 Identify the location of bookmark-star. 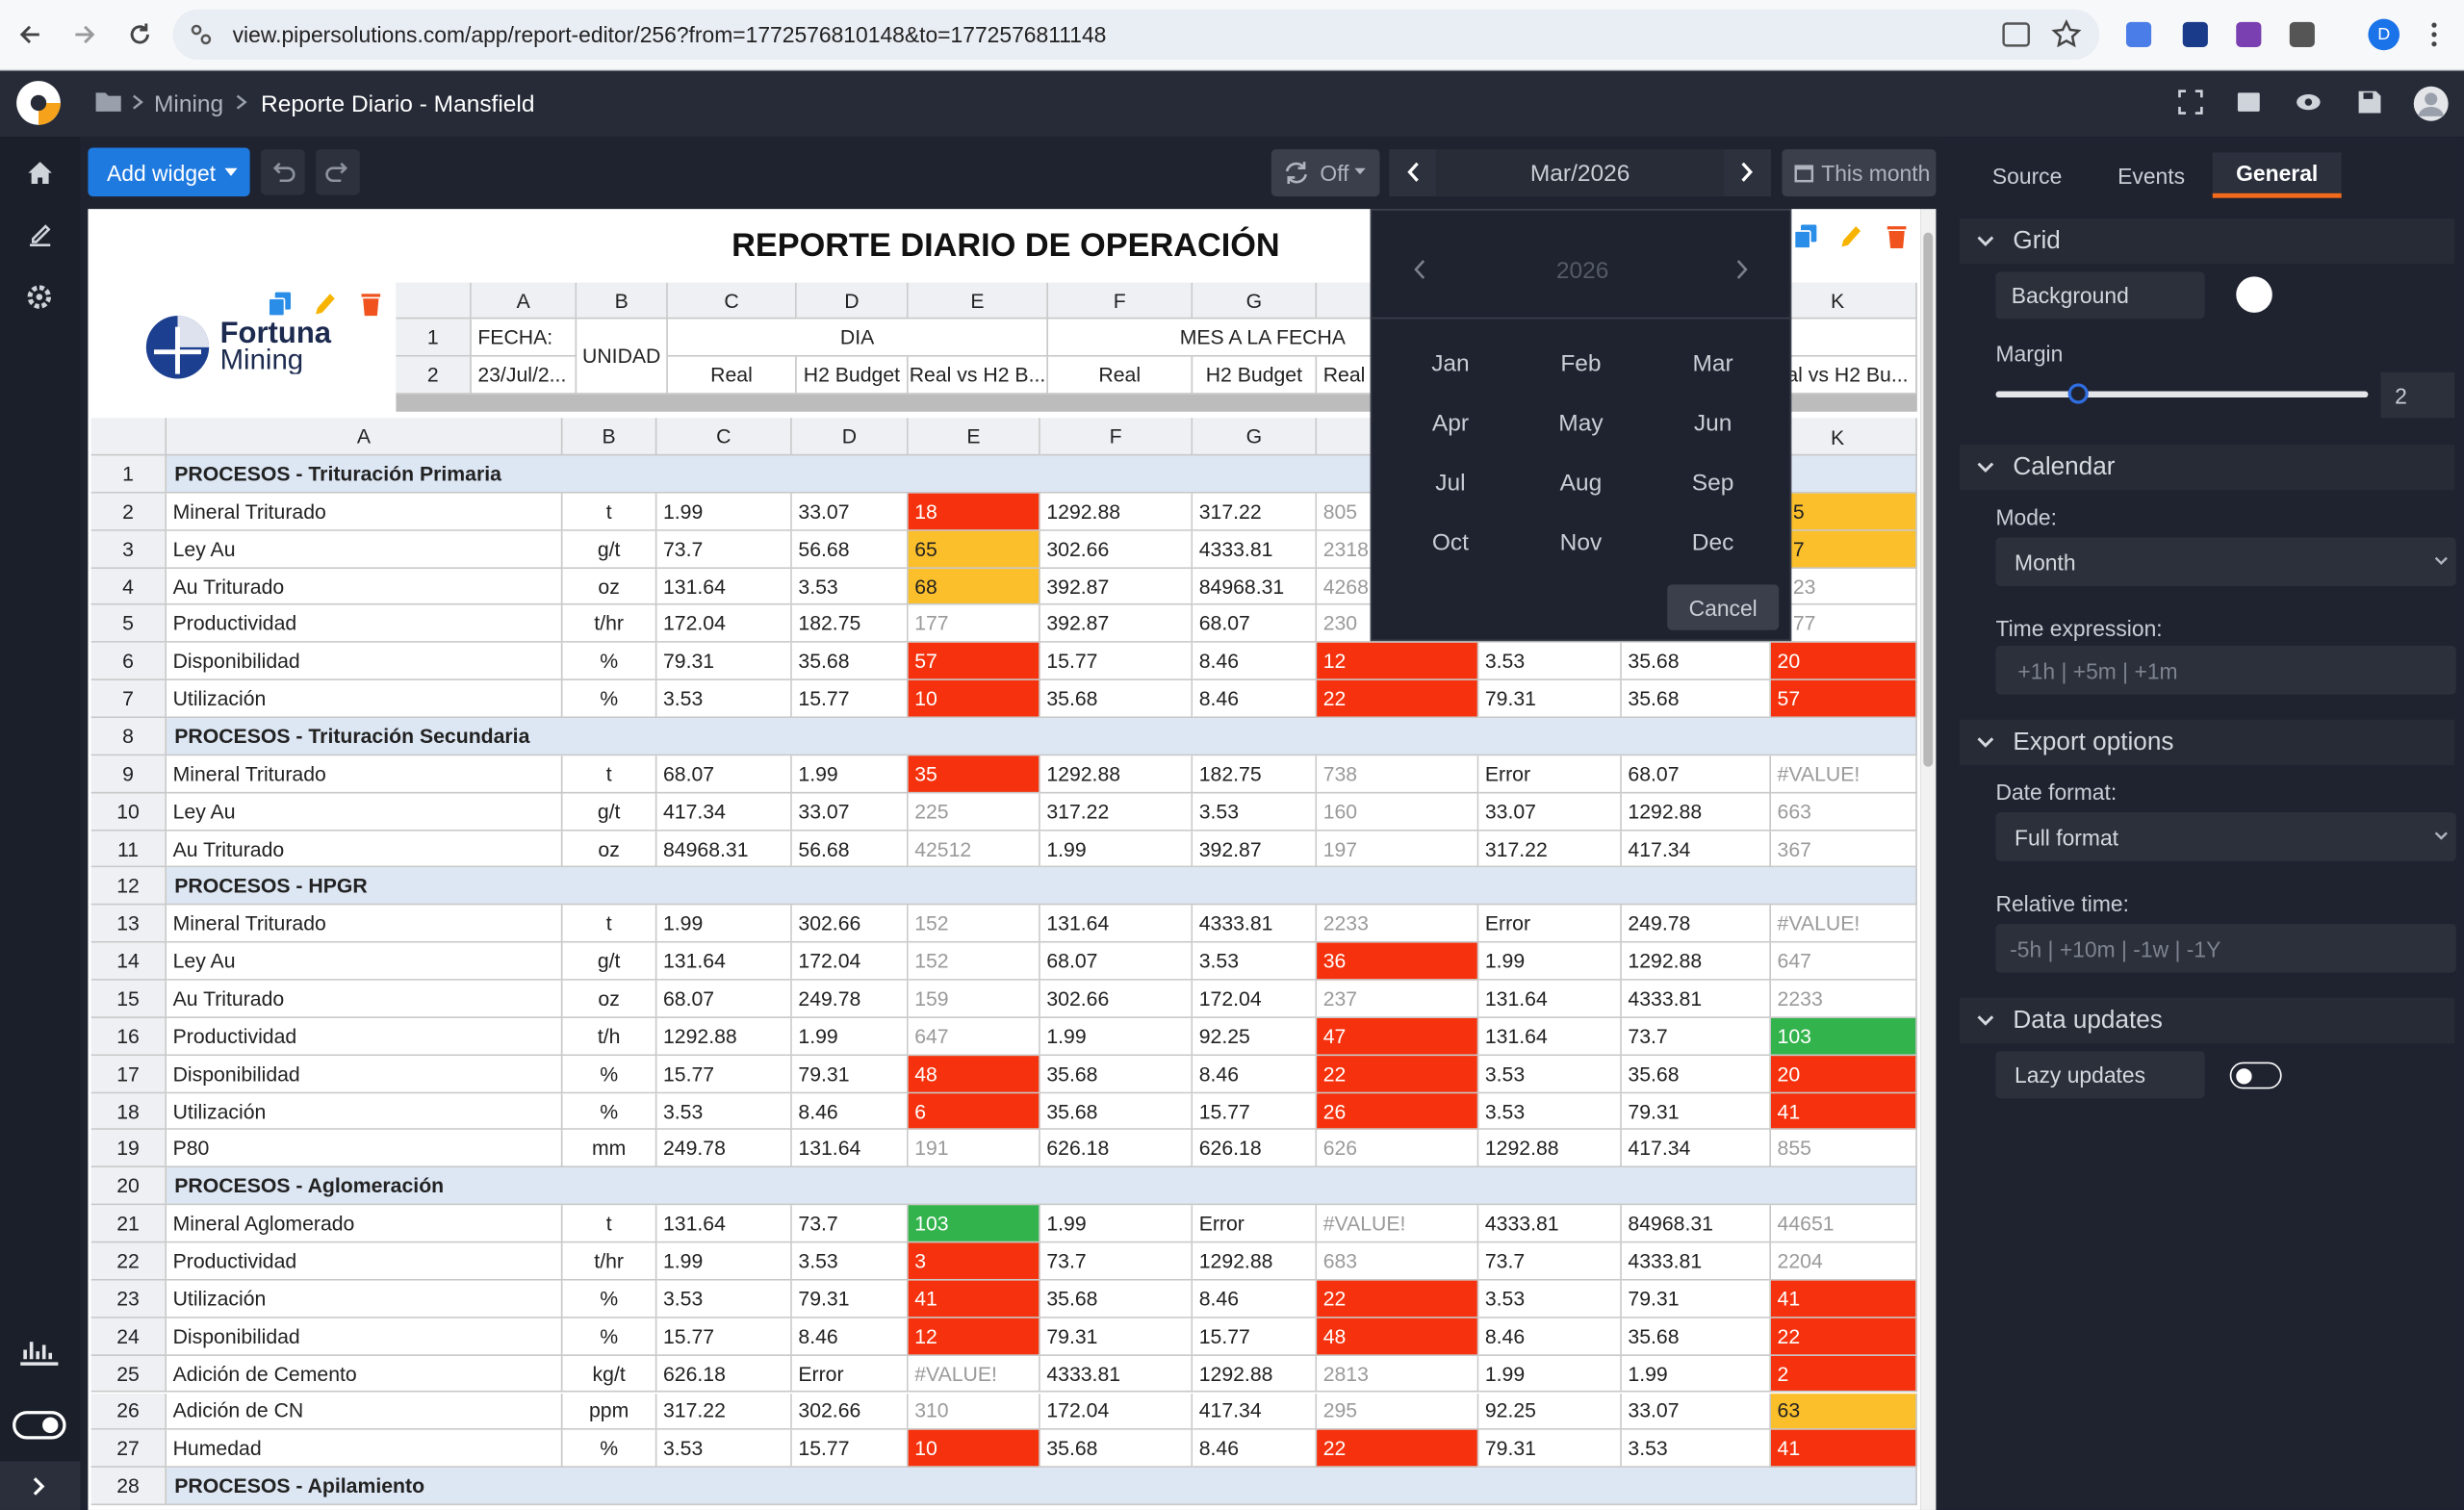
(2066, 33).